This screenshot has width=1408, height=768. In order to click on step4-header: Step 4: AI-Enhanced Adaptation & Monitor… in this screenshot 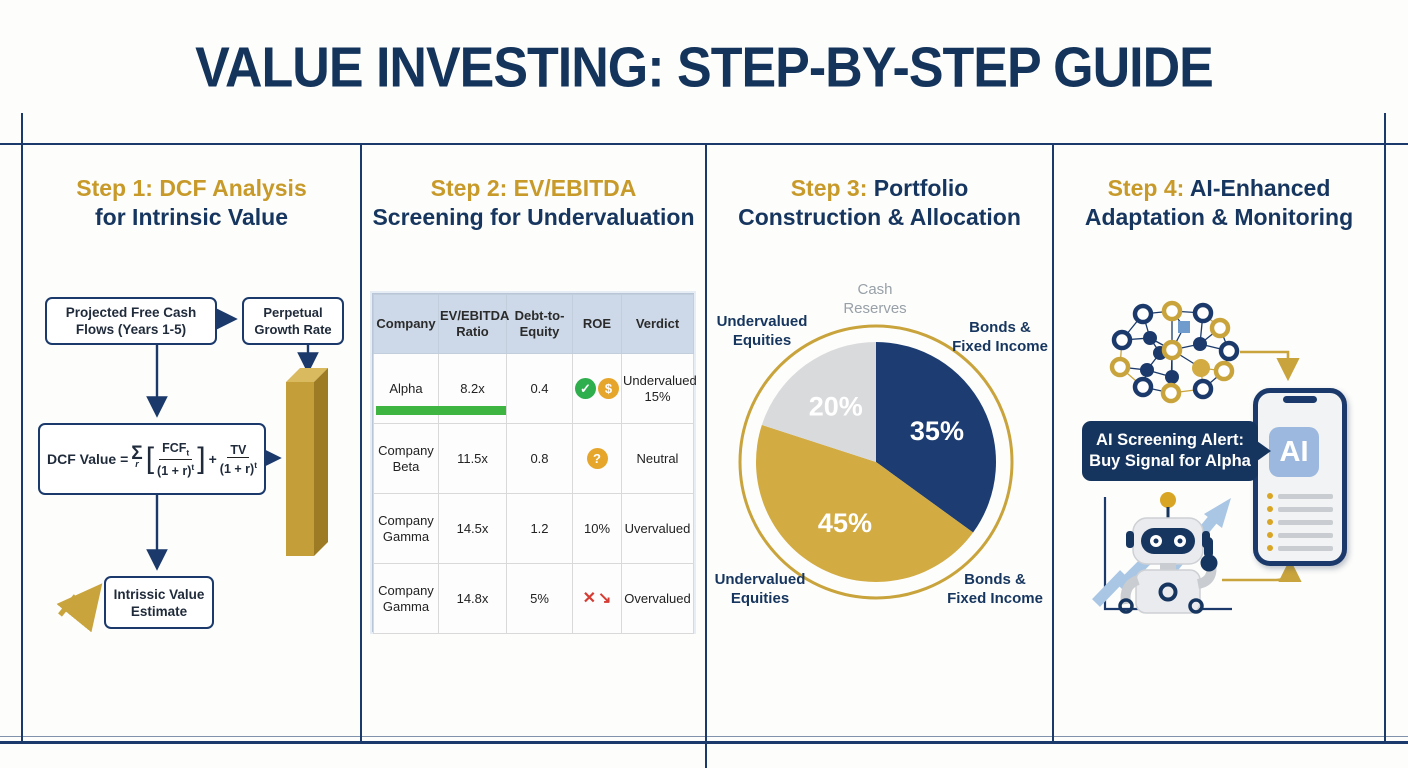, I will do `click(1219, 202)`.